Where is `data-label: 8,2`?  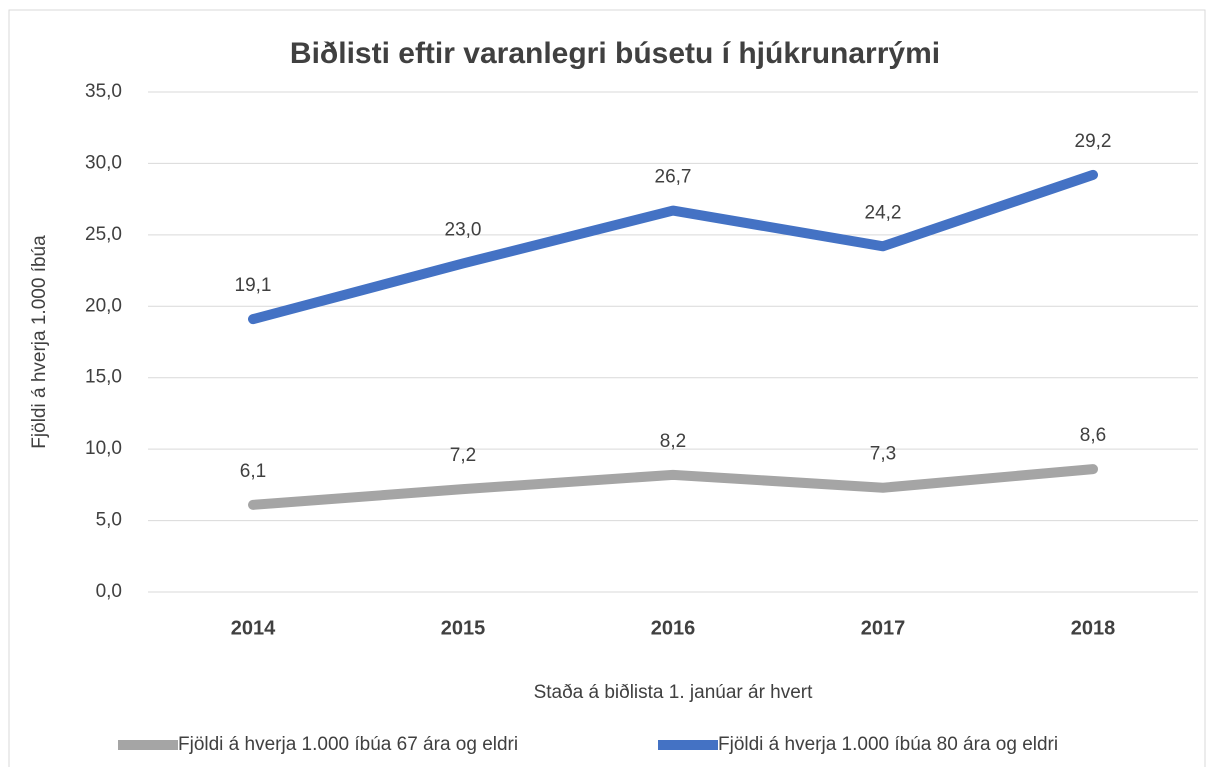 data-label: 8,2 is located at coordinates (673, 441).